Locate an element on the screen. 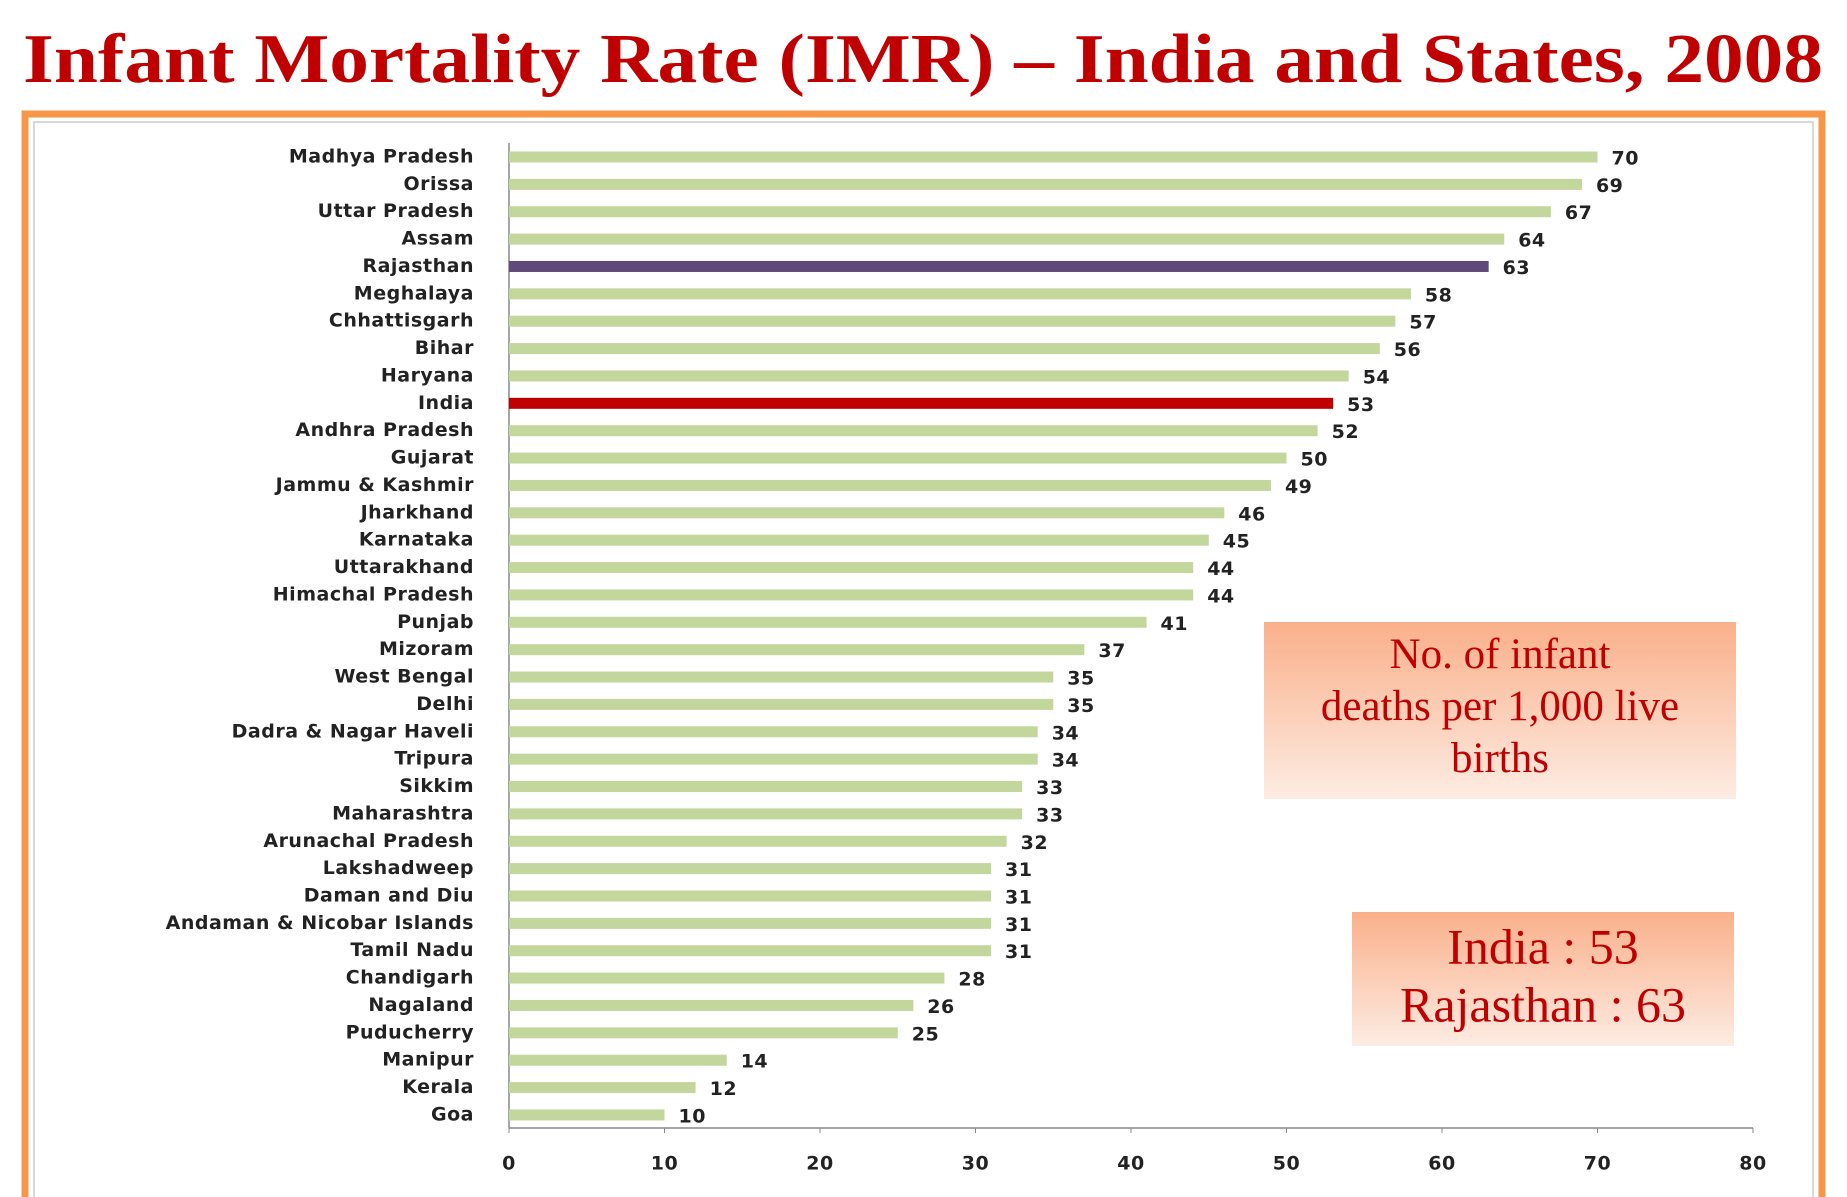 This screenshot has height=1197, width=1847. data-label: 53 is located at coordinates (1360, 405).